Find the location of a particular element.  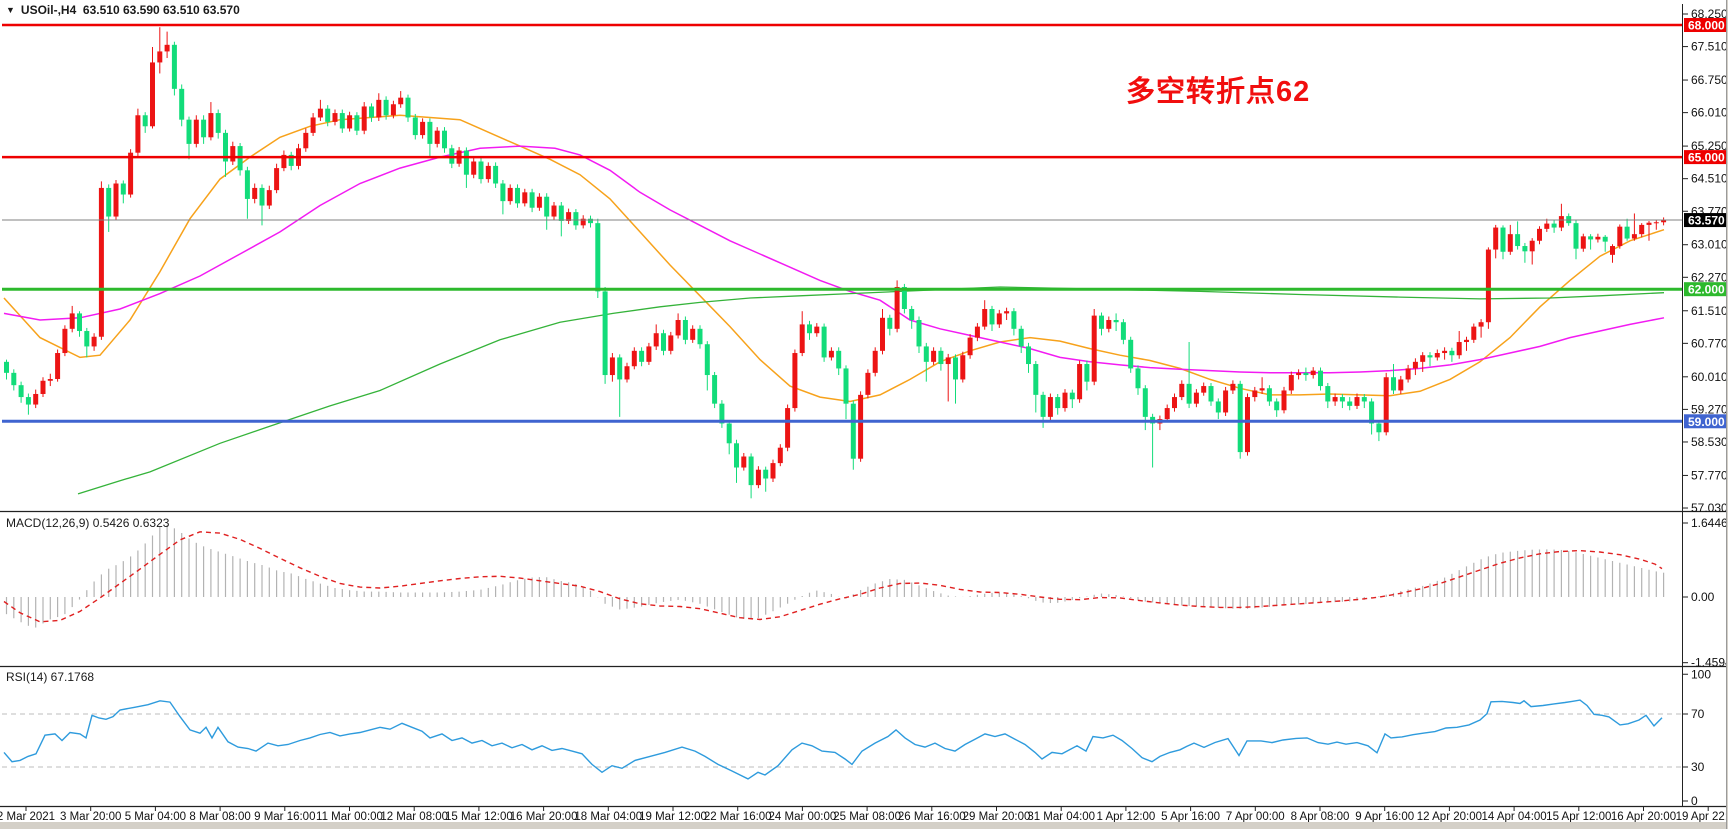

rsi-axis-label: 30 is located at coordinates (1698, 767).